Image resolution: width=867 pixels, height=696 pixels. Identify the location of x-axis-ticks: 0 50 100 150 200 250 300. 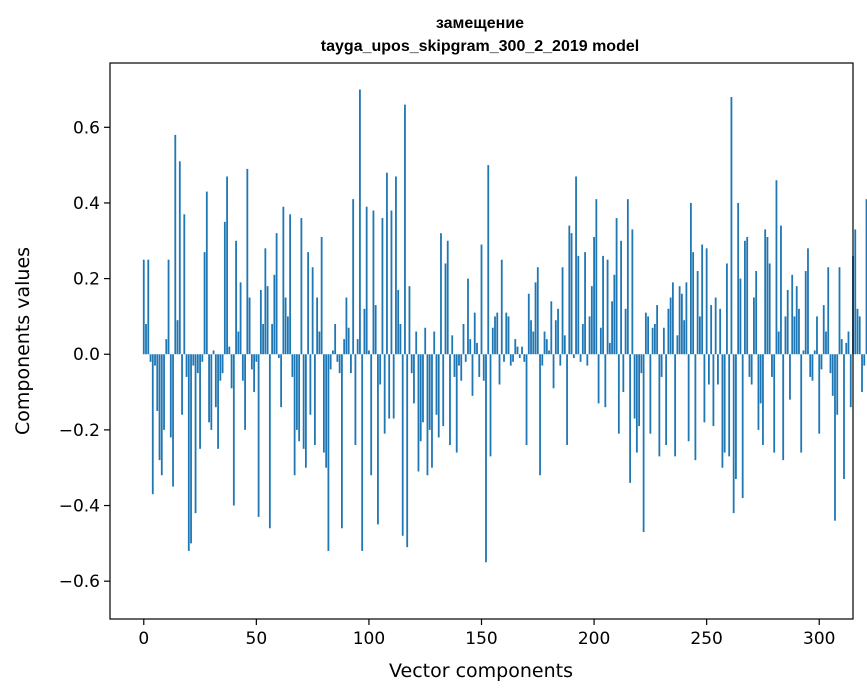
(486, 634).